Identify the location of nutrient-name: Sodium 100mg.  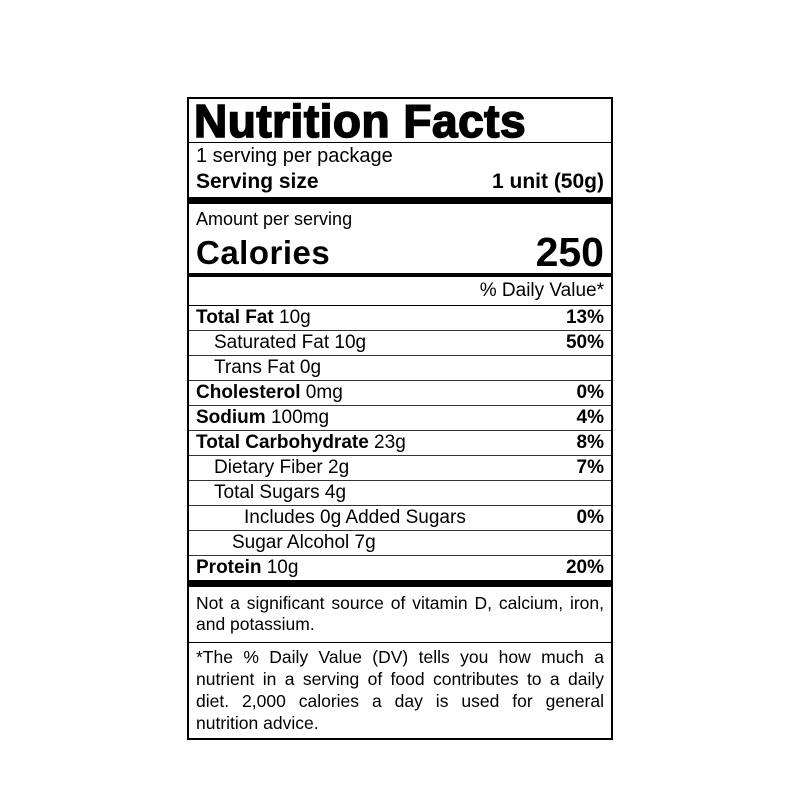
(263, 417).